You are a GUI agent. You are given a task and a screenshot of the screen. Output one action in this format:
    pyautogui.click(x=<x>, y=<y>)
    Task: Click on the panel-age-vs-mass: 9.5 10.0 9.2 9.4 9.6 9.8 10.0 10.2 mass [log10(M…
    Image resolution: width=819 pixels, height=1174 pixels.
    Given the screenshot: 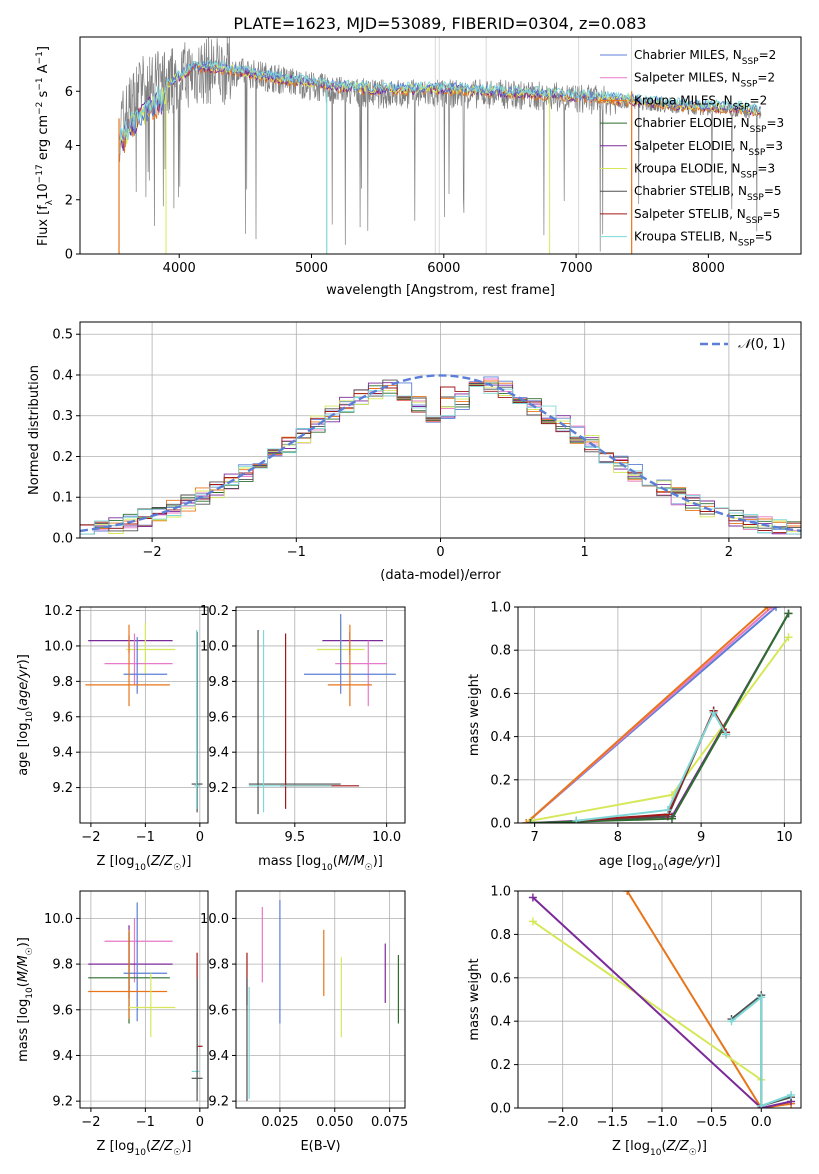 What is the action you would take?
    pyautogui.click(x=303, y=738)
    